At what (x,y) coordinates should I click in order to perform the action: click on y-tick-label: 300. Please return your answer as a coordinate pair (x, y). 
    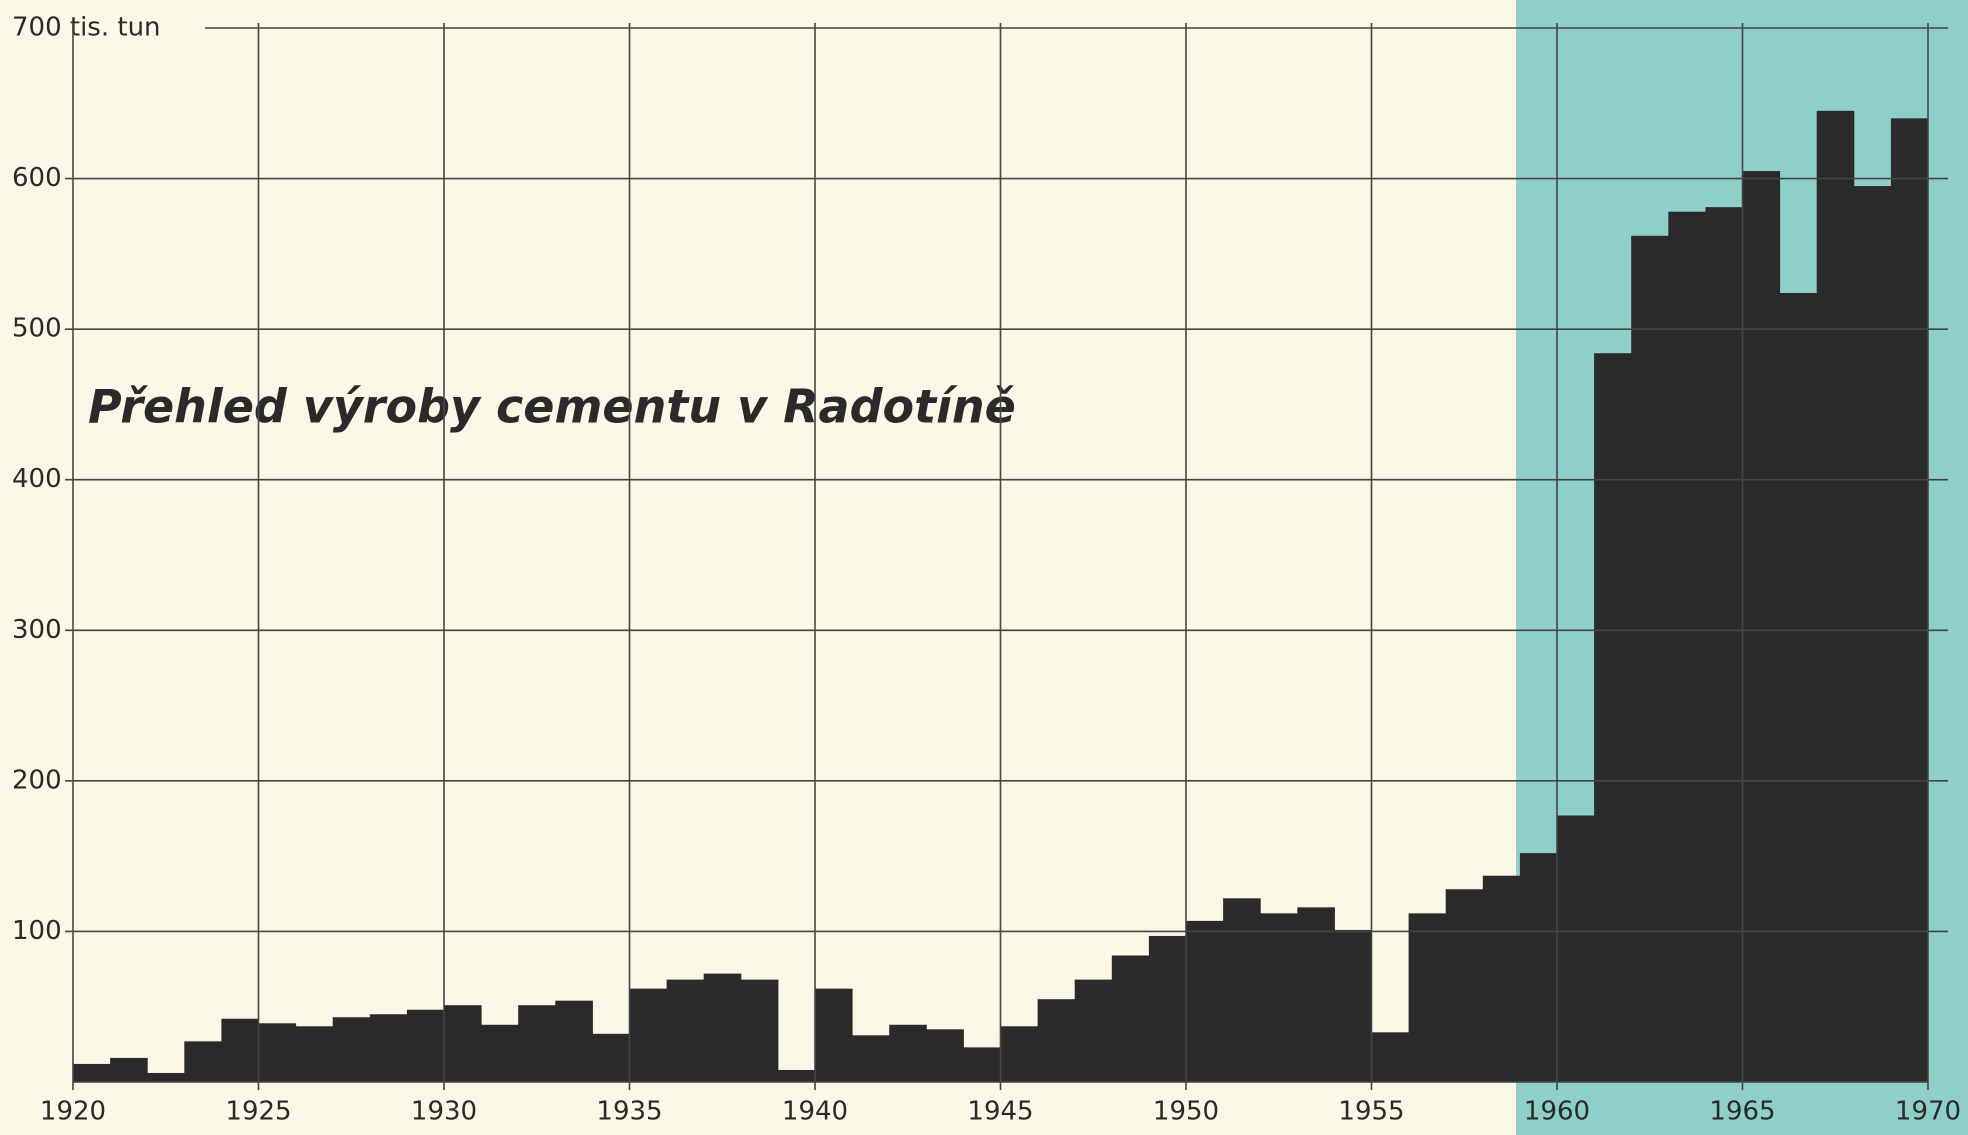
    Looking at the image, I should click on (37, 630).